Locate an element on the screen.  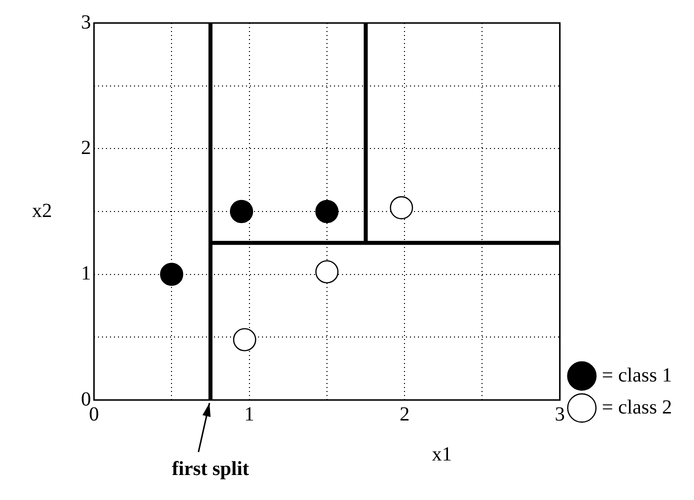
y-axis-title: x2 is located at coordinates (42, 211).